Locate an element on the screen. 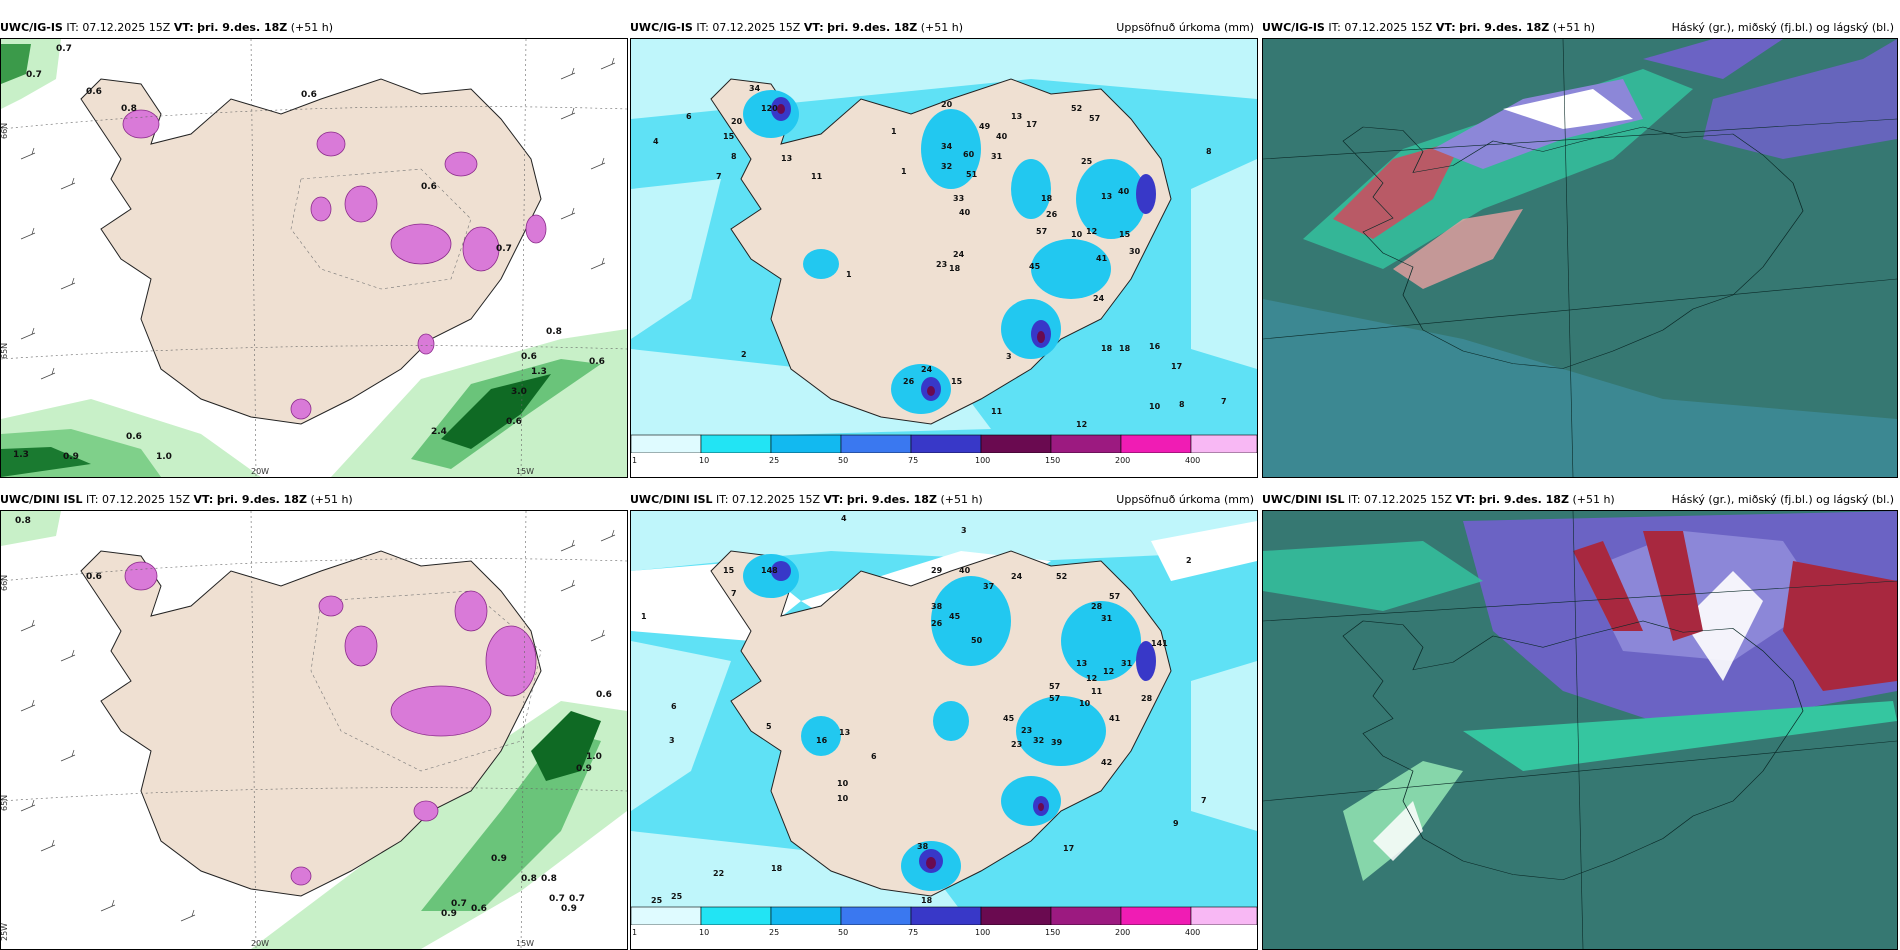 The width and height of the screenshot is (1900, 950). value-label: 34 is located at coordinates (755, 88).